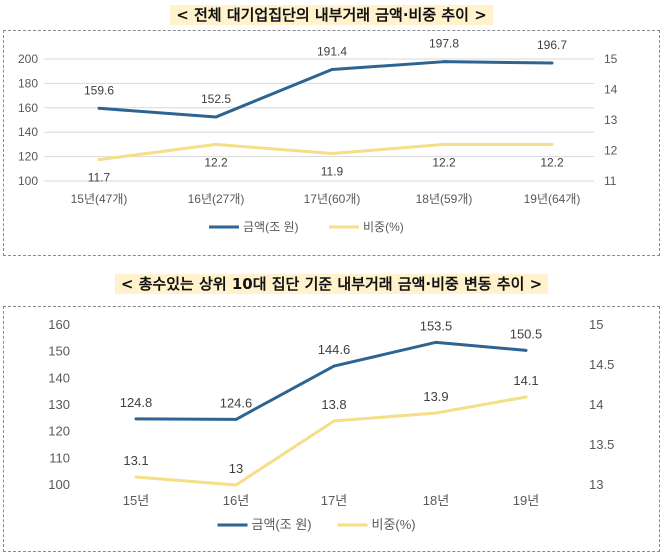  Describe the element at coordinates (601, 364) in the screenshot. I see `y-right-tick-label: 14.5` at that location.